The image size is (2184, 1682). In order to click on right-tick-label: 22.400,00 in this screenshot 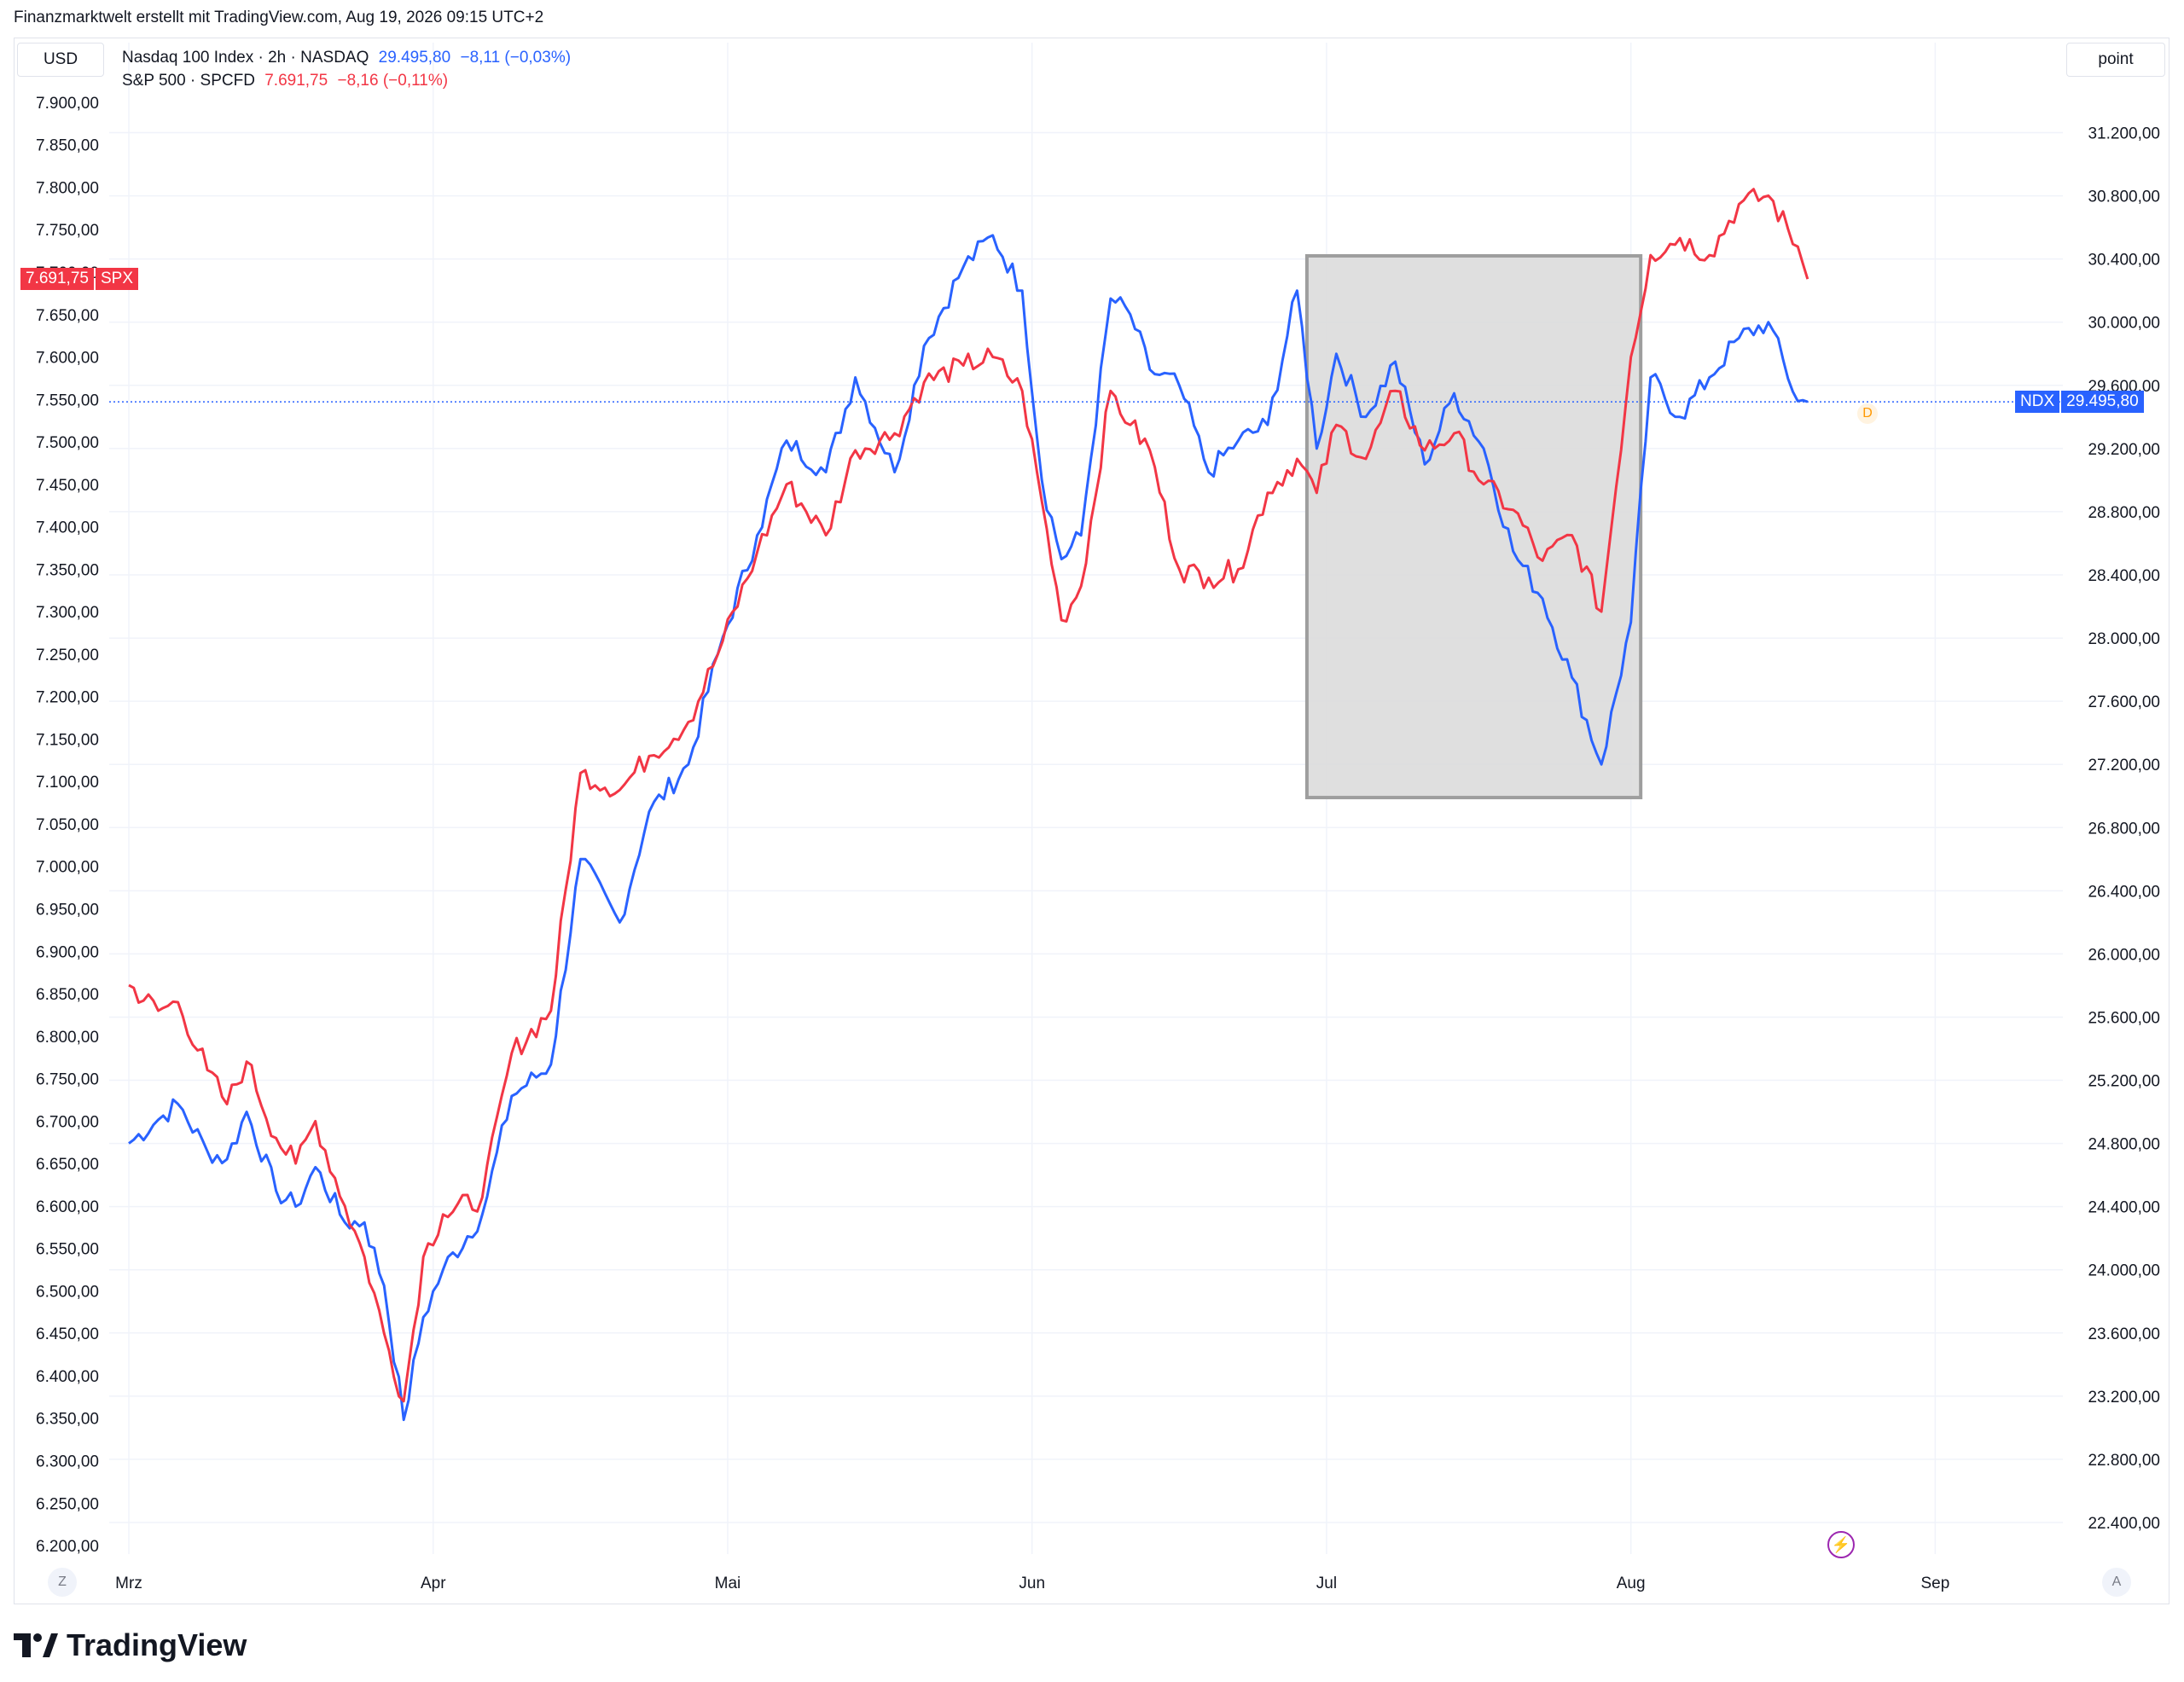, I will do `click(2124, 1524)`.